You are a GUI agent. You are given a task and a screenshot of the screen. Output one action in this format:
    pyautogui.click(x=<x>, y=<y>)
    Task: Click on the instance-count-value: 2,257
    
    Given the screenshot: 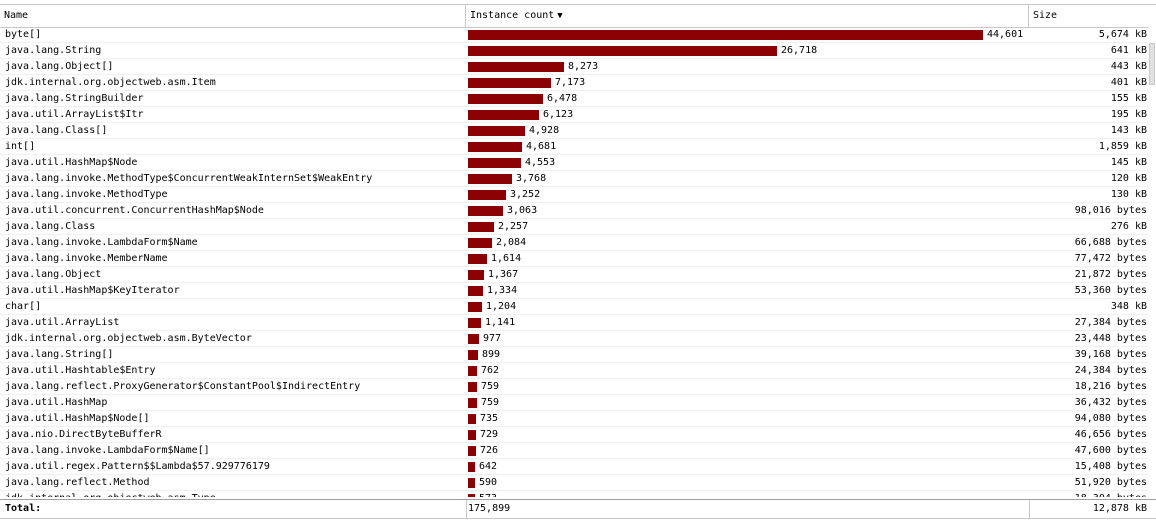 What is the action you would take?
    pyautogui.click(x=513, y=226)
    